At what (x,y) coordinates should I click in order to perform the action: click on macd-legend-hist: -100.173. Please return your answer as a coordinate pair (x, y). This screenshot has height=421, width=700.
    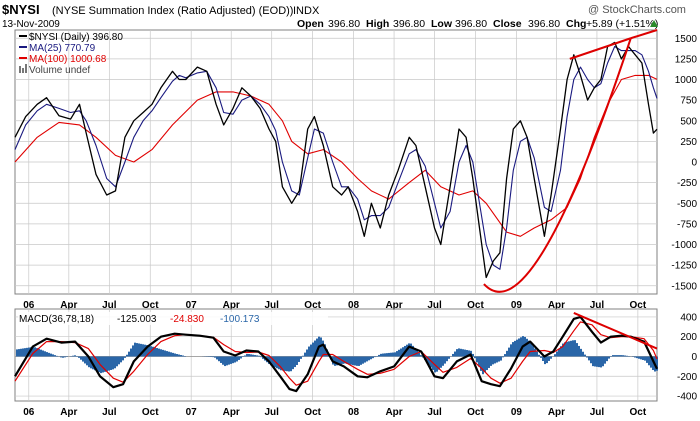
    Looking at the image, I should click on (240, 319).